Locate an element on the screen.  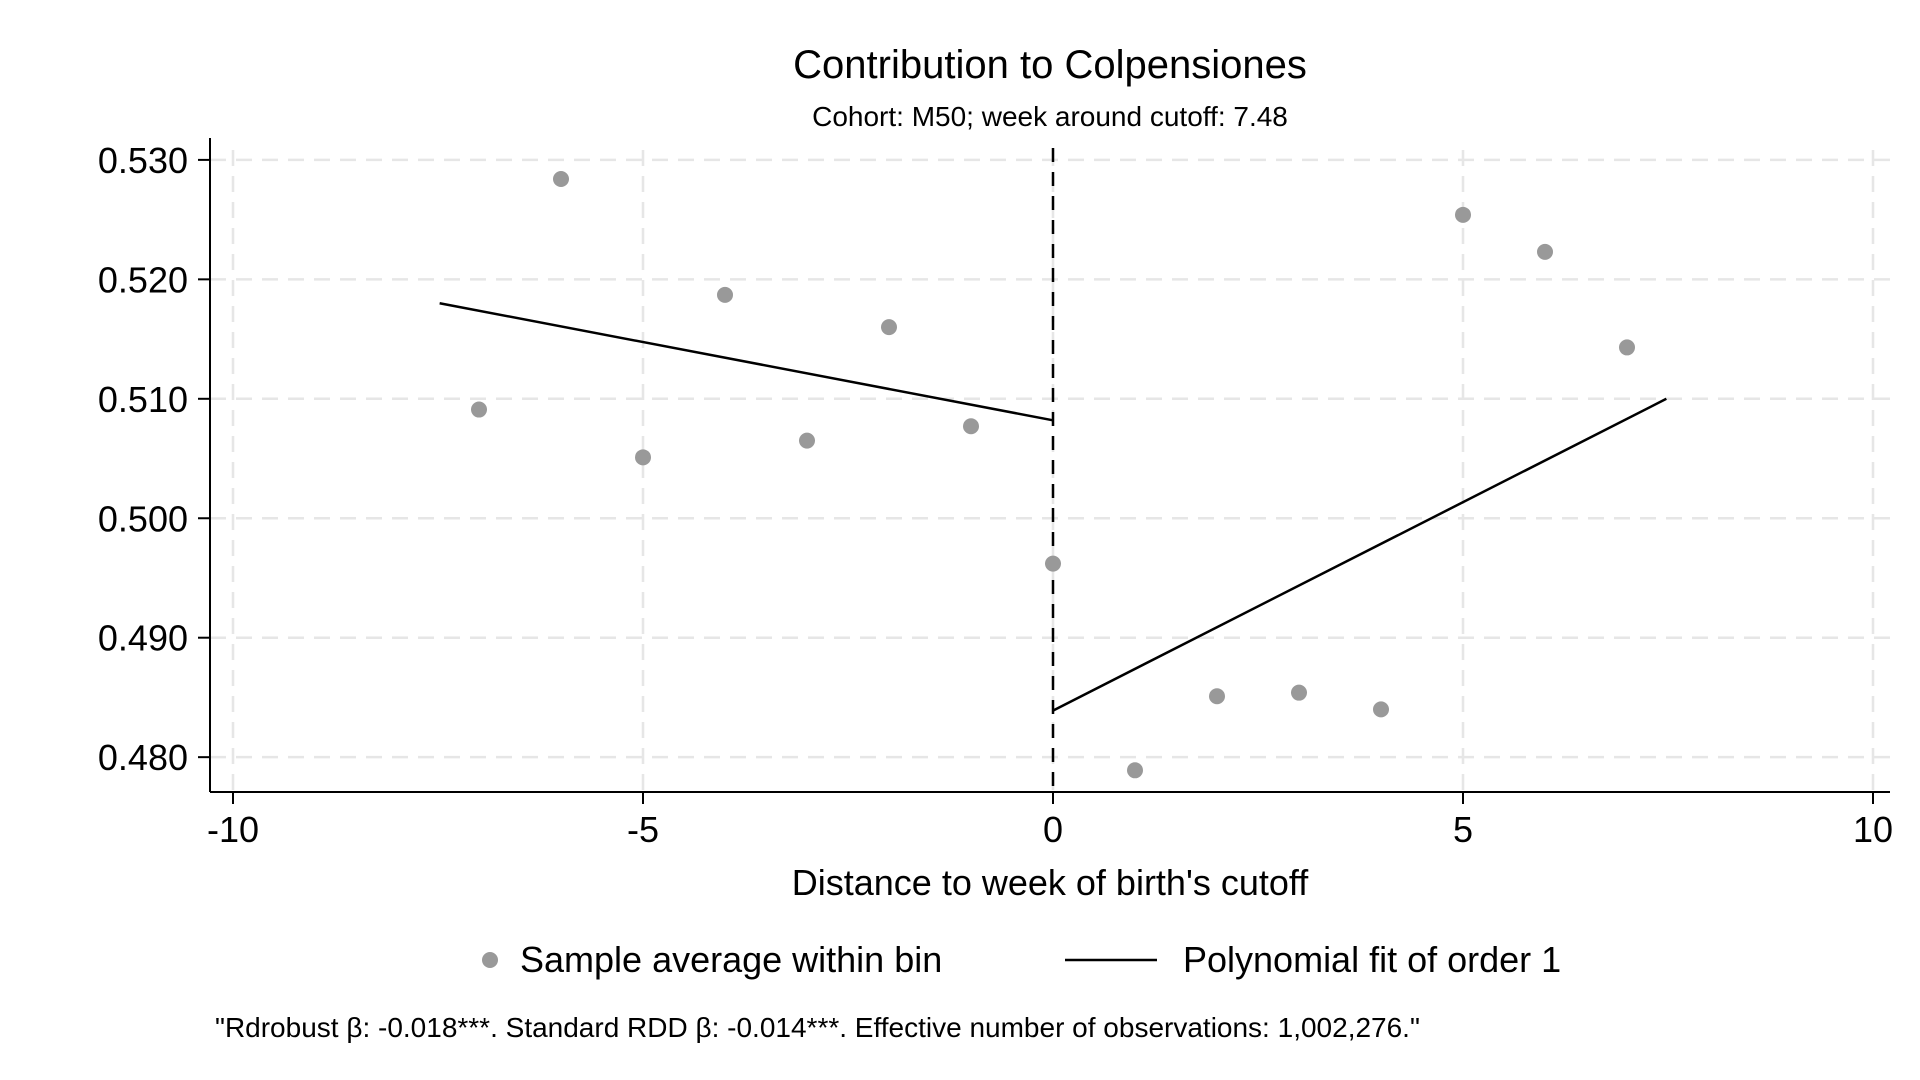
legend-marker-points is located at coordinates (490, 960).